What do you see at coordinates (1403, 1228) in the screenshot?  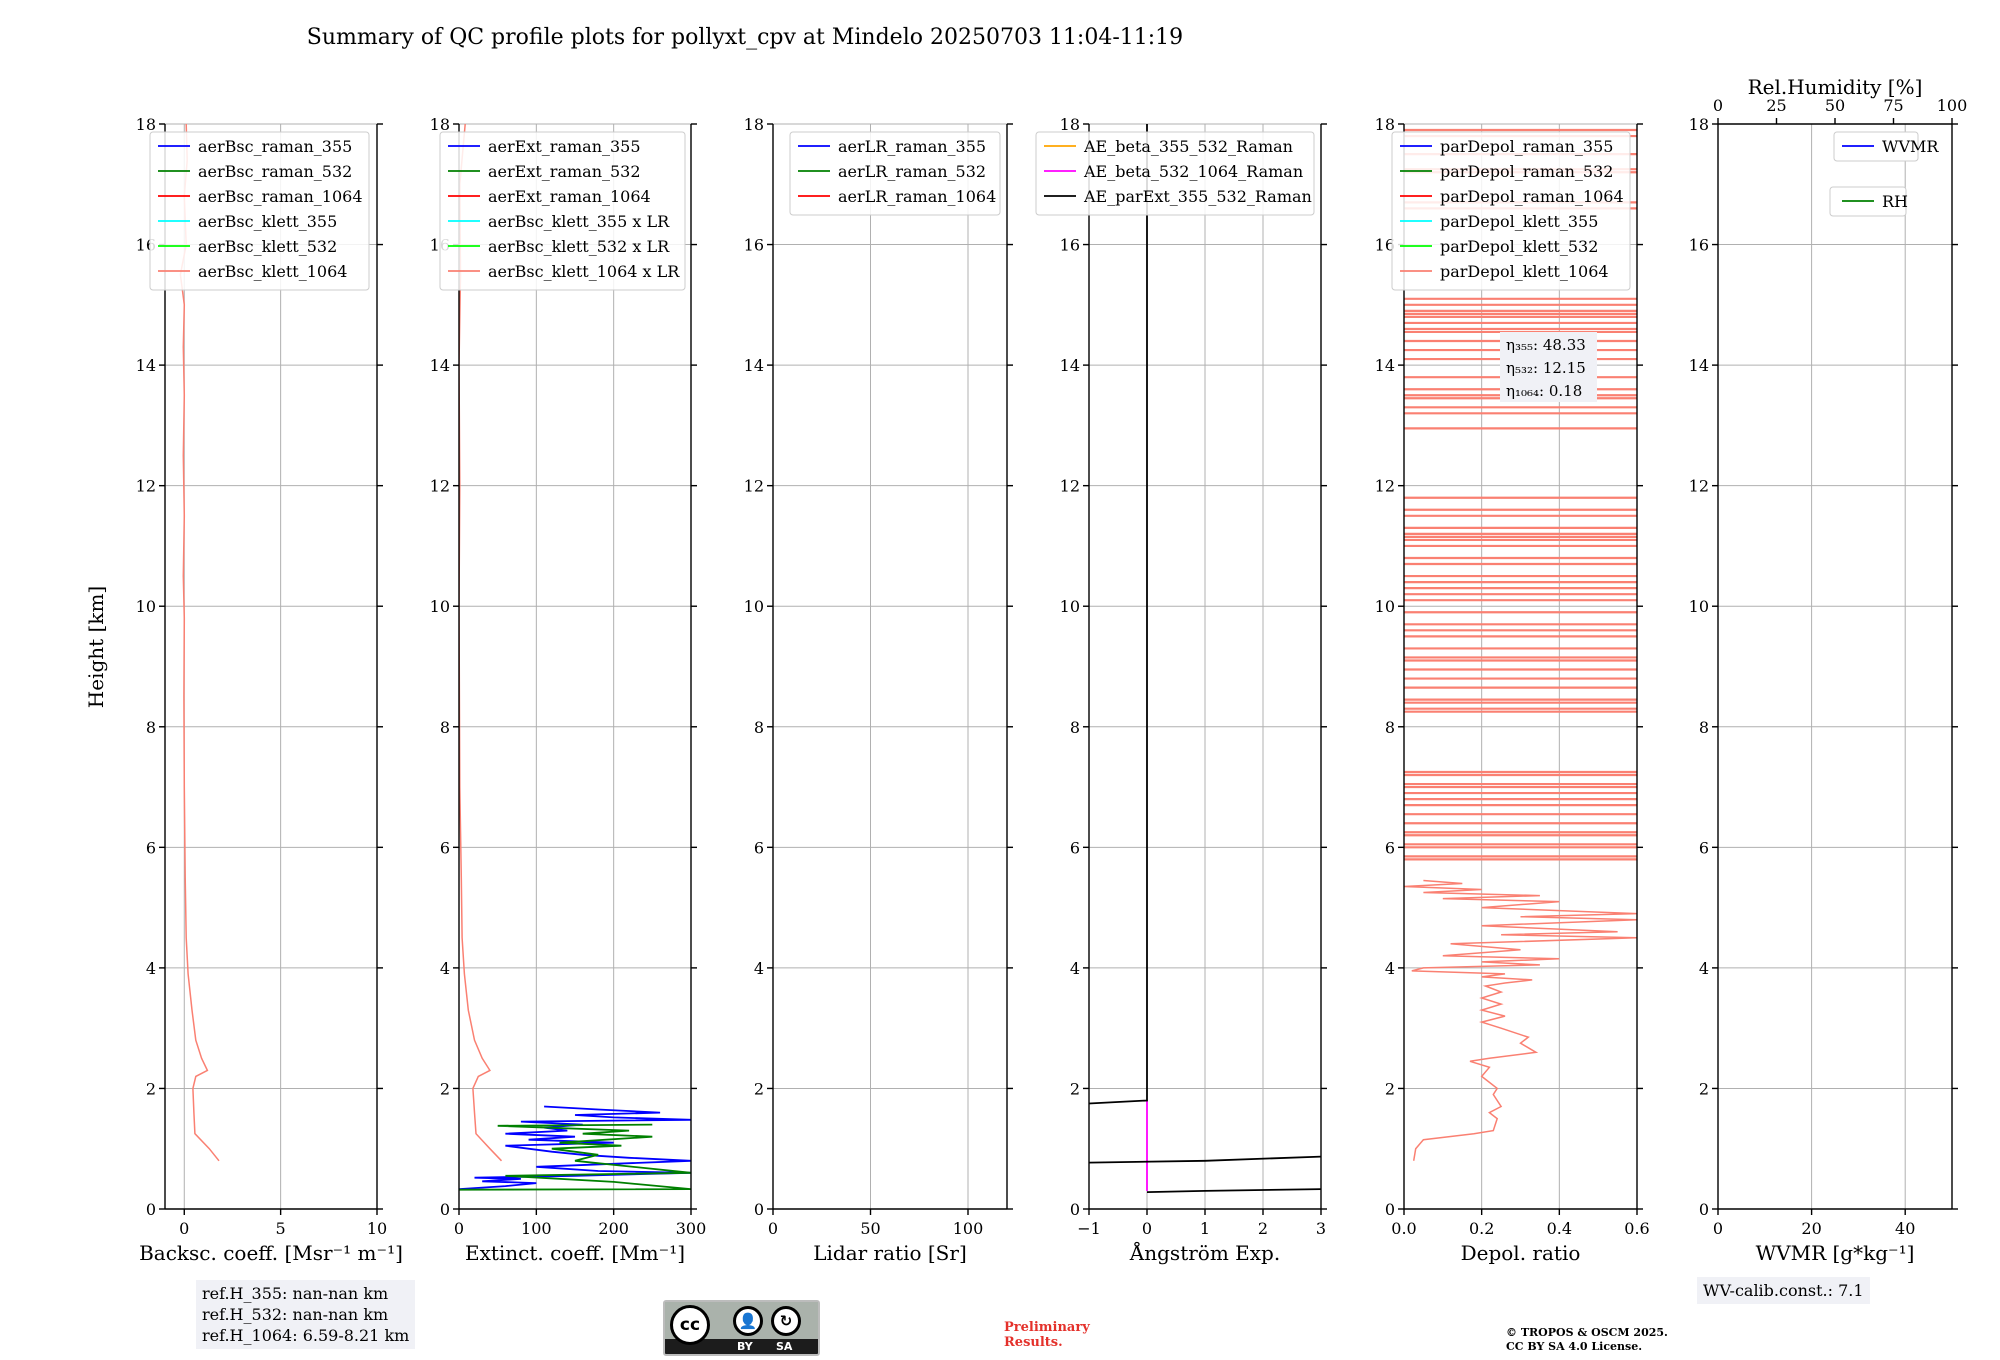 I see `x-tick-label: 0.0` at bounding box center [1403, 1228].